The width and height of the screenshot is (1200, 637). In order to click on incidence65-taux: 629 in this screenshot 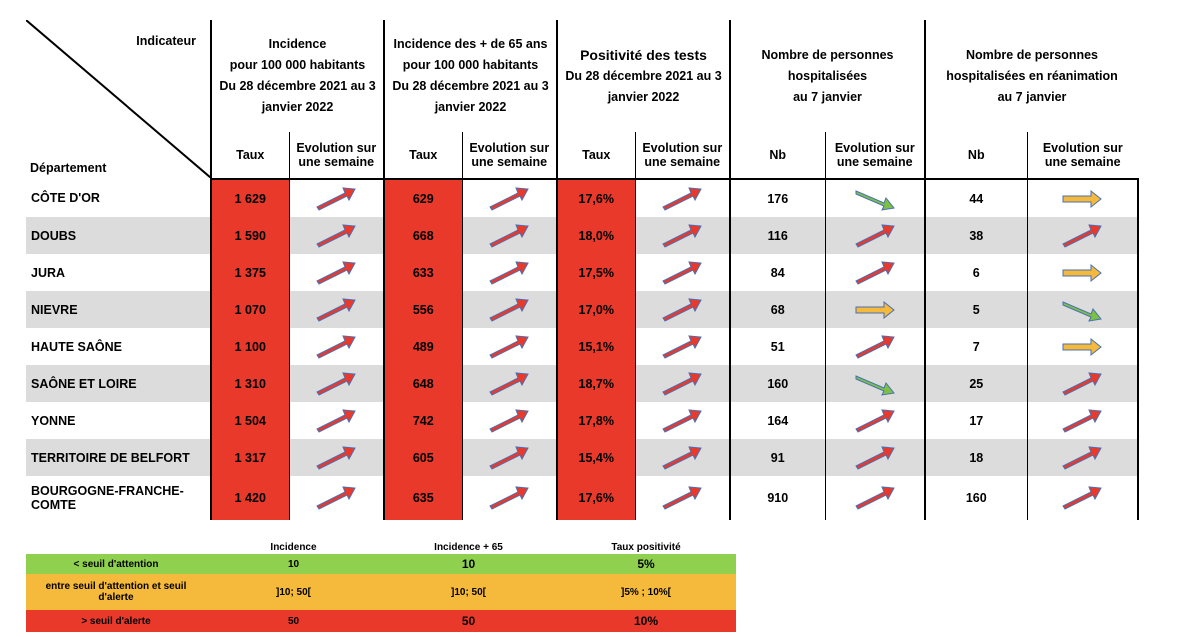, I will do `click(422, 198)`.